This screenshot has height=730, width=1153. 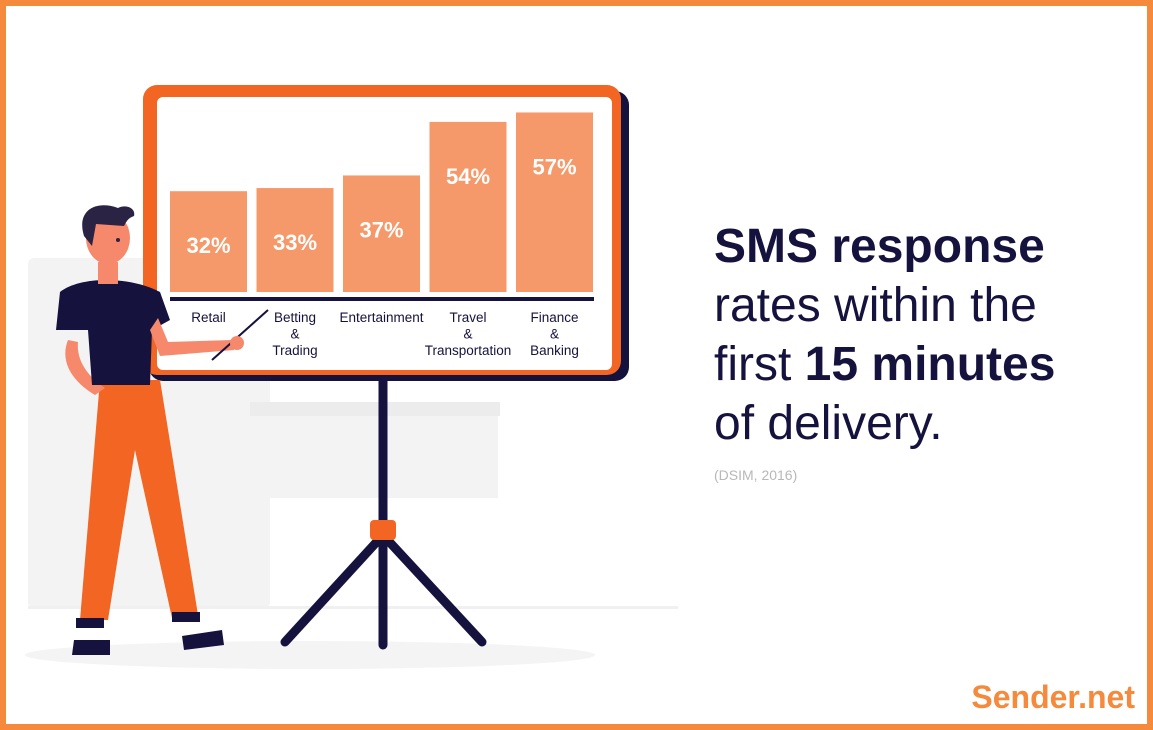 What do you see at coordinates (162, 430) in the screenshot?
I see `presenter` at bounding box center [162, 430].